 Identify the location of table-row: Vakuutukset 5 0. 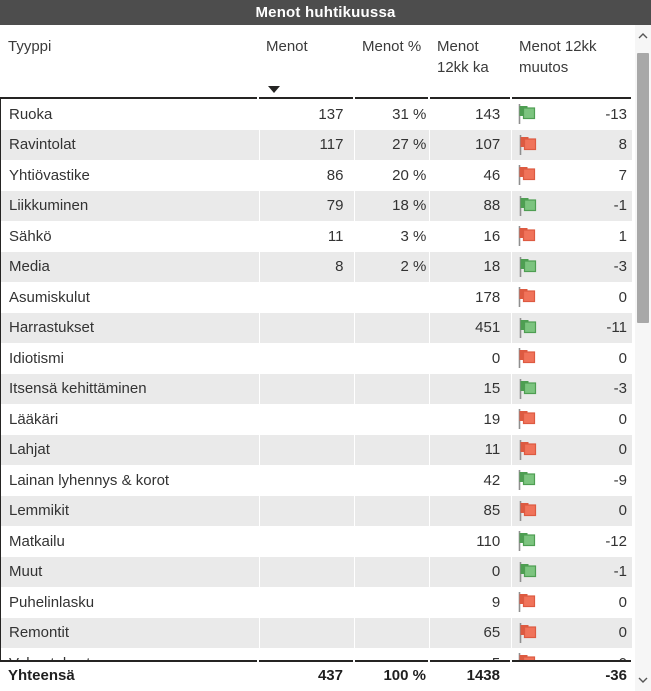
(316, 654).